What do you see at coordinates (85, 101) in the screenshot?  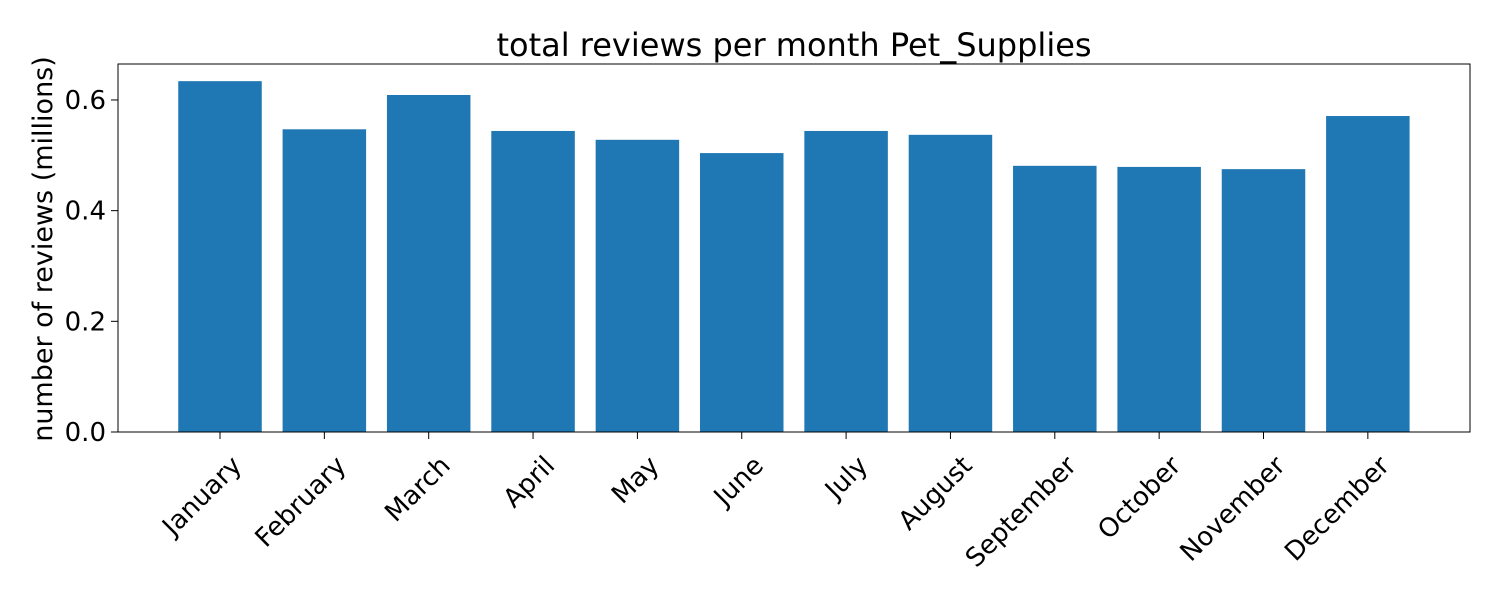 I see `y-tick-label: 0.6` at bounding box center [85, 101].